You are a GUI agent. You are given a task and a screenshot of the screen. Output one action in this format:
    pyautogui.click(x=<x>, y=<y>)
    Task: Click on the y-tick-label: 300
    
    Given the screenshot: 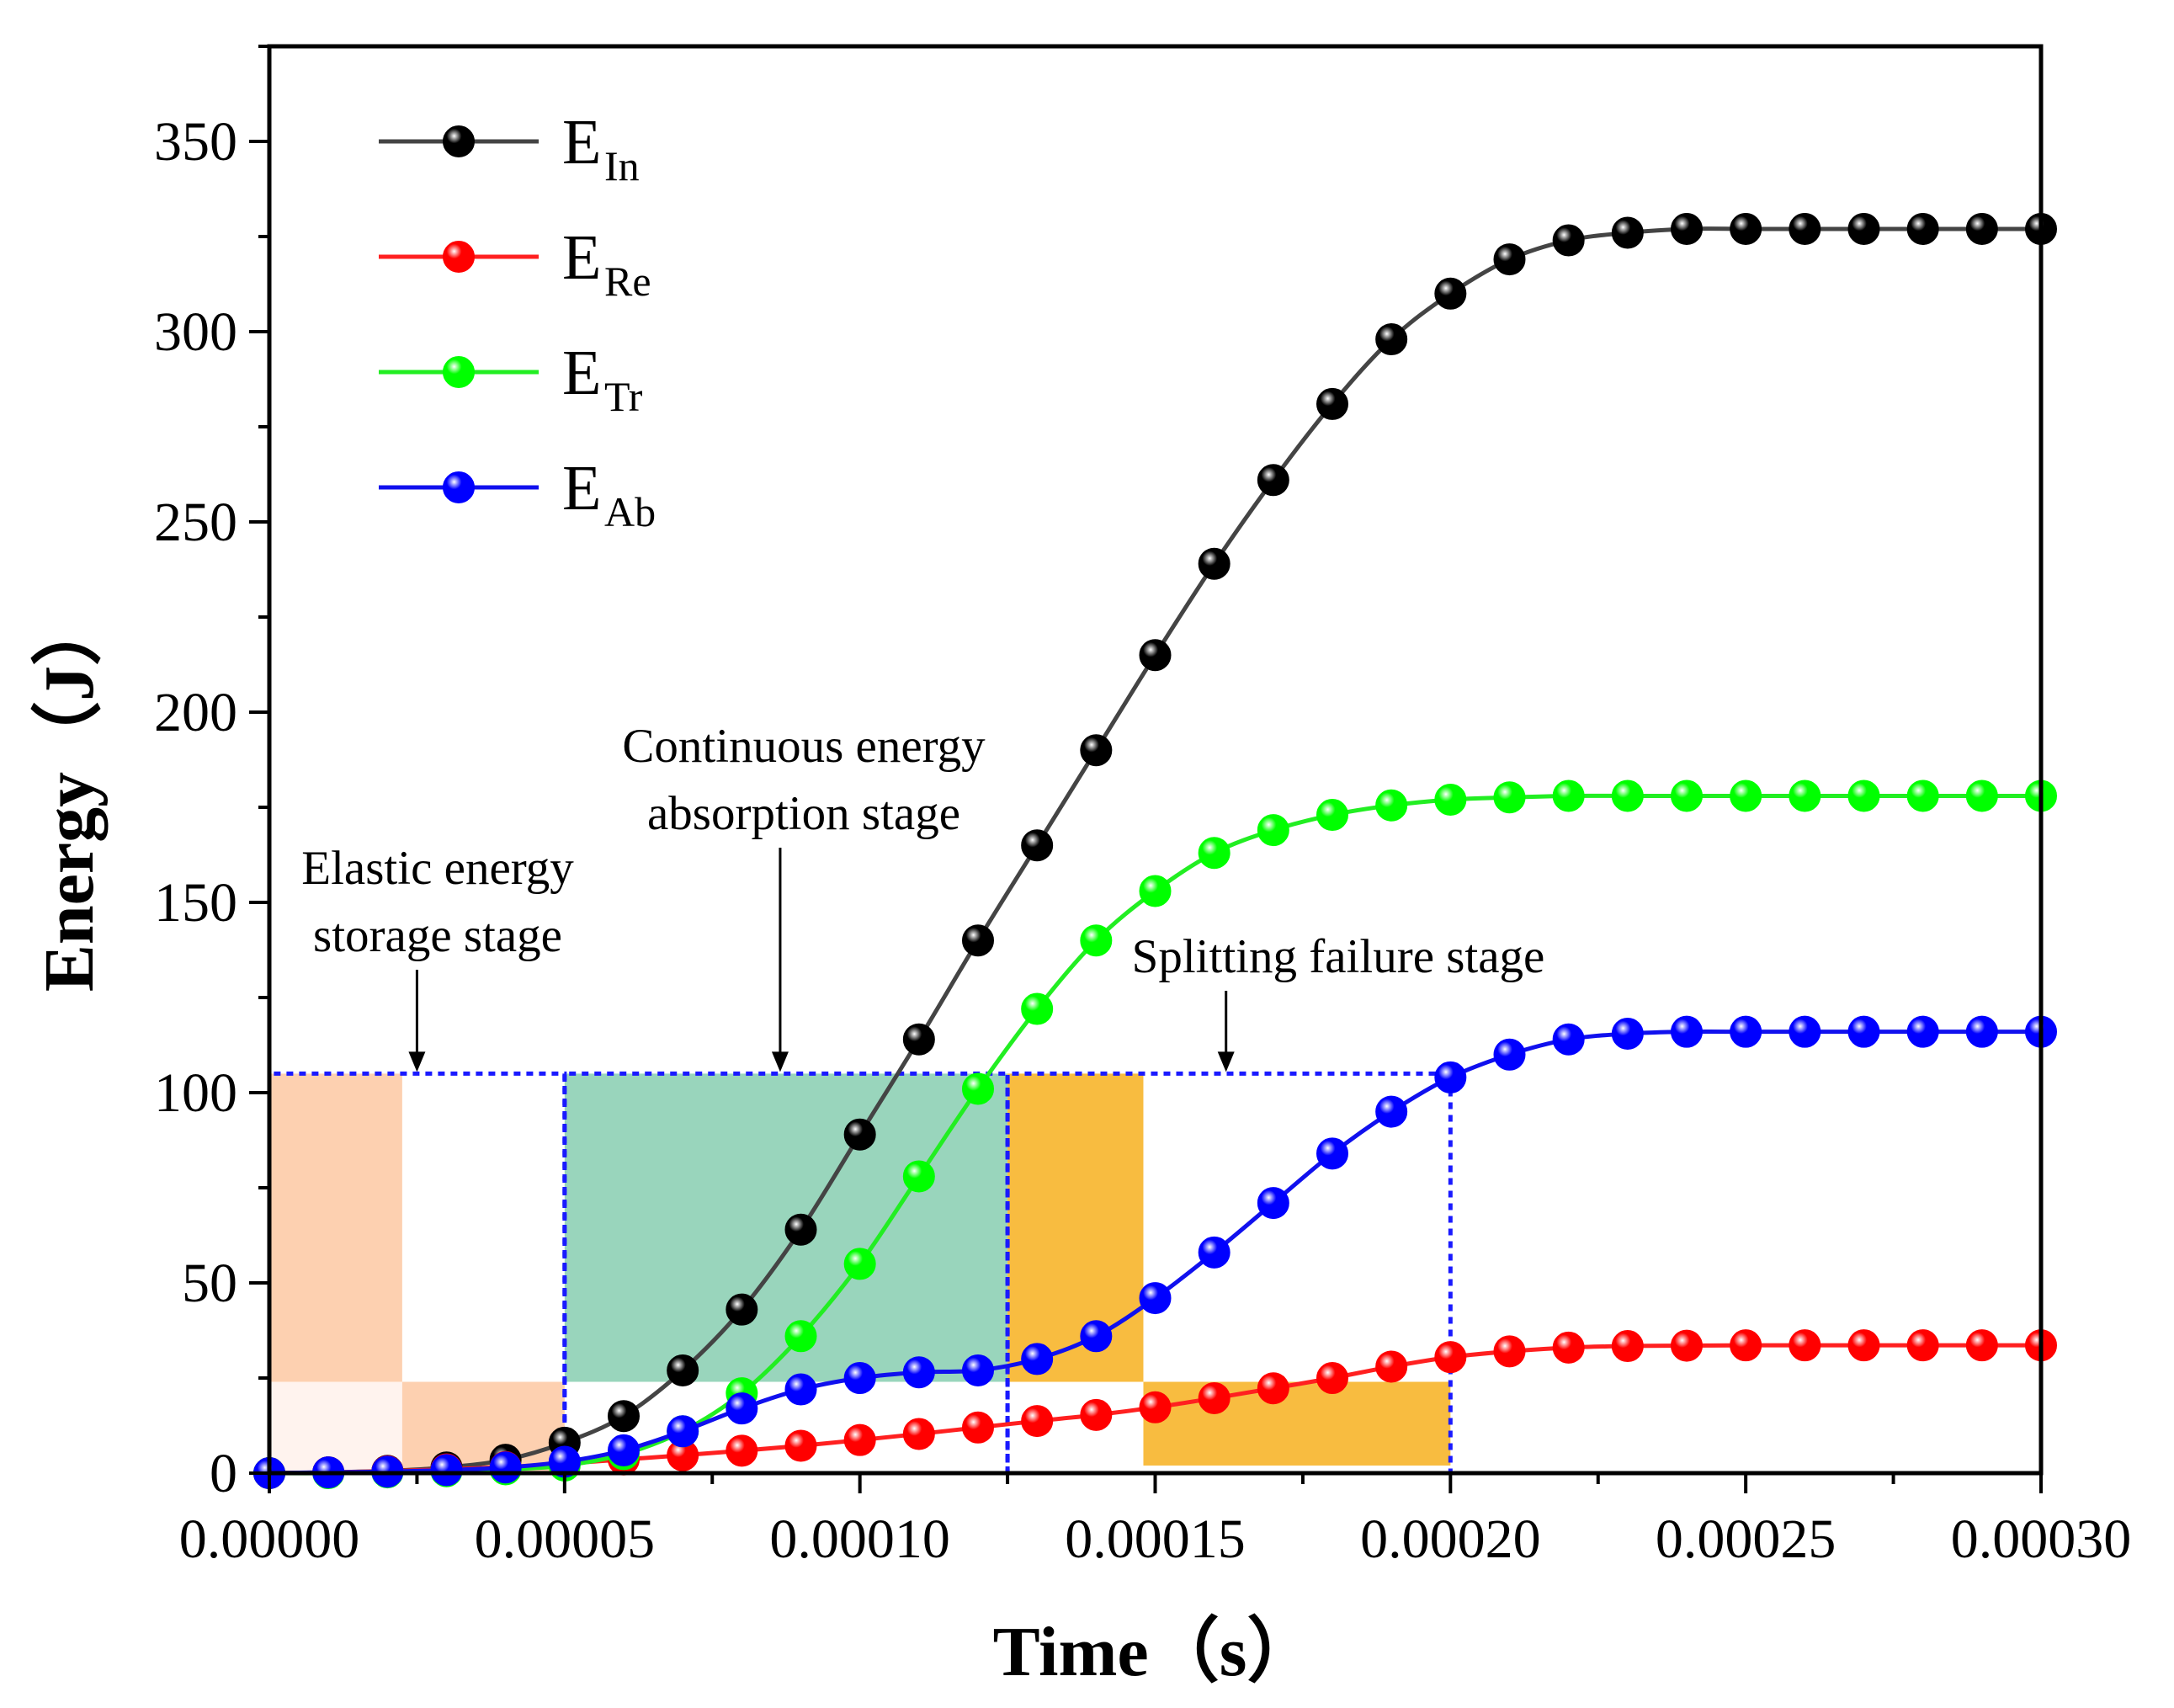 What is the action you would take?
    pyautogui.click(x=196, y=332)
    